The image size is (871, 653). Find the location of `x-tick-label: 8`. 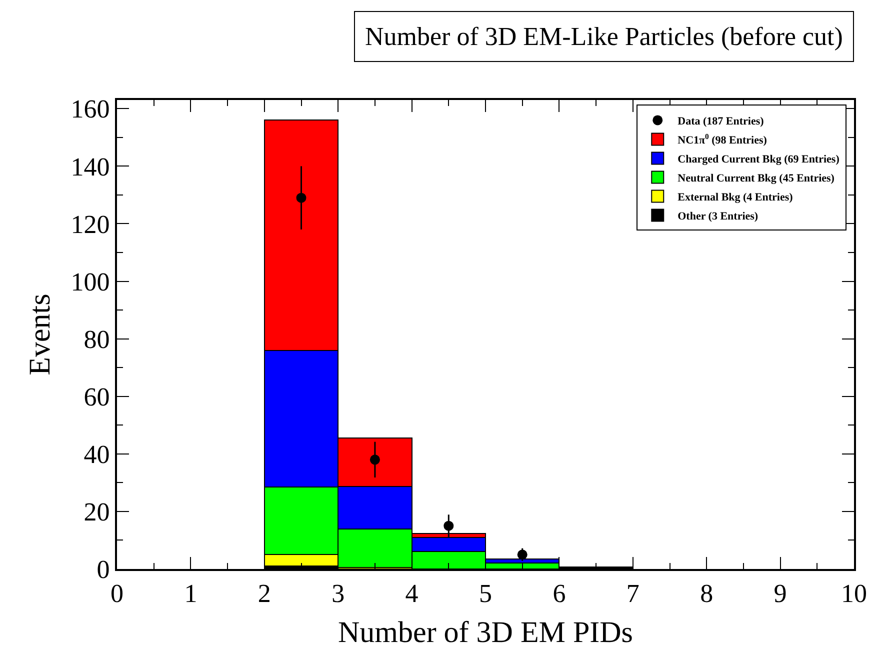

x-tick-label: 8 is located at coordinates (707, 593).